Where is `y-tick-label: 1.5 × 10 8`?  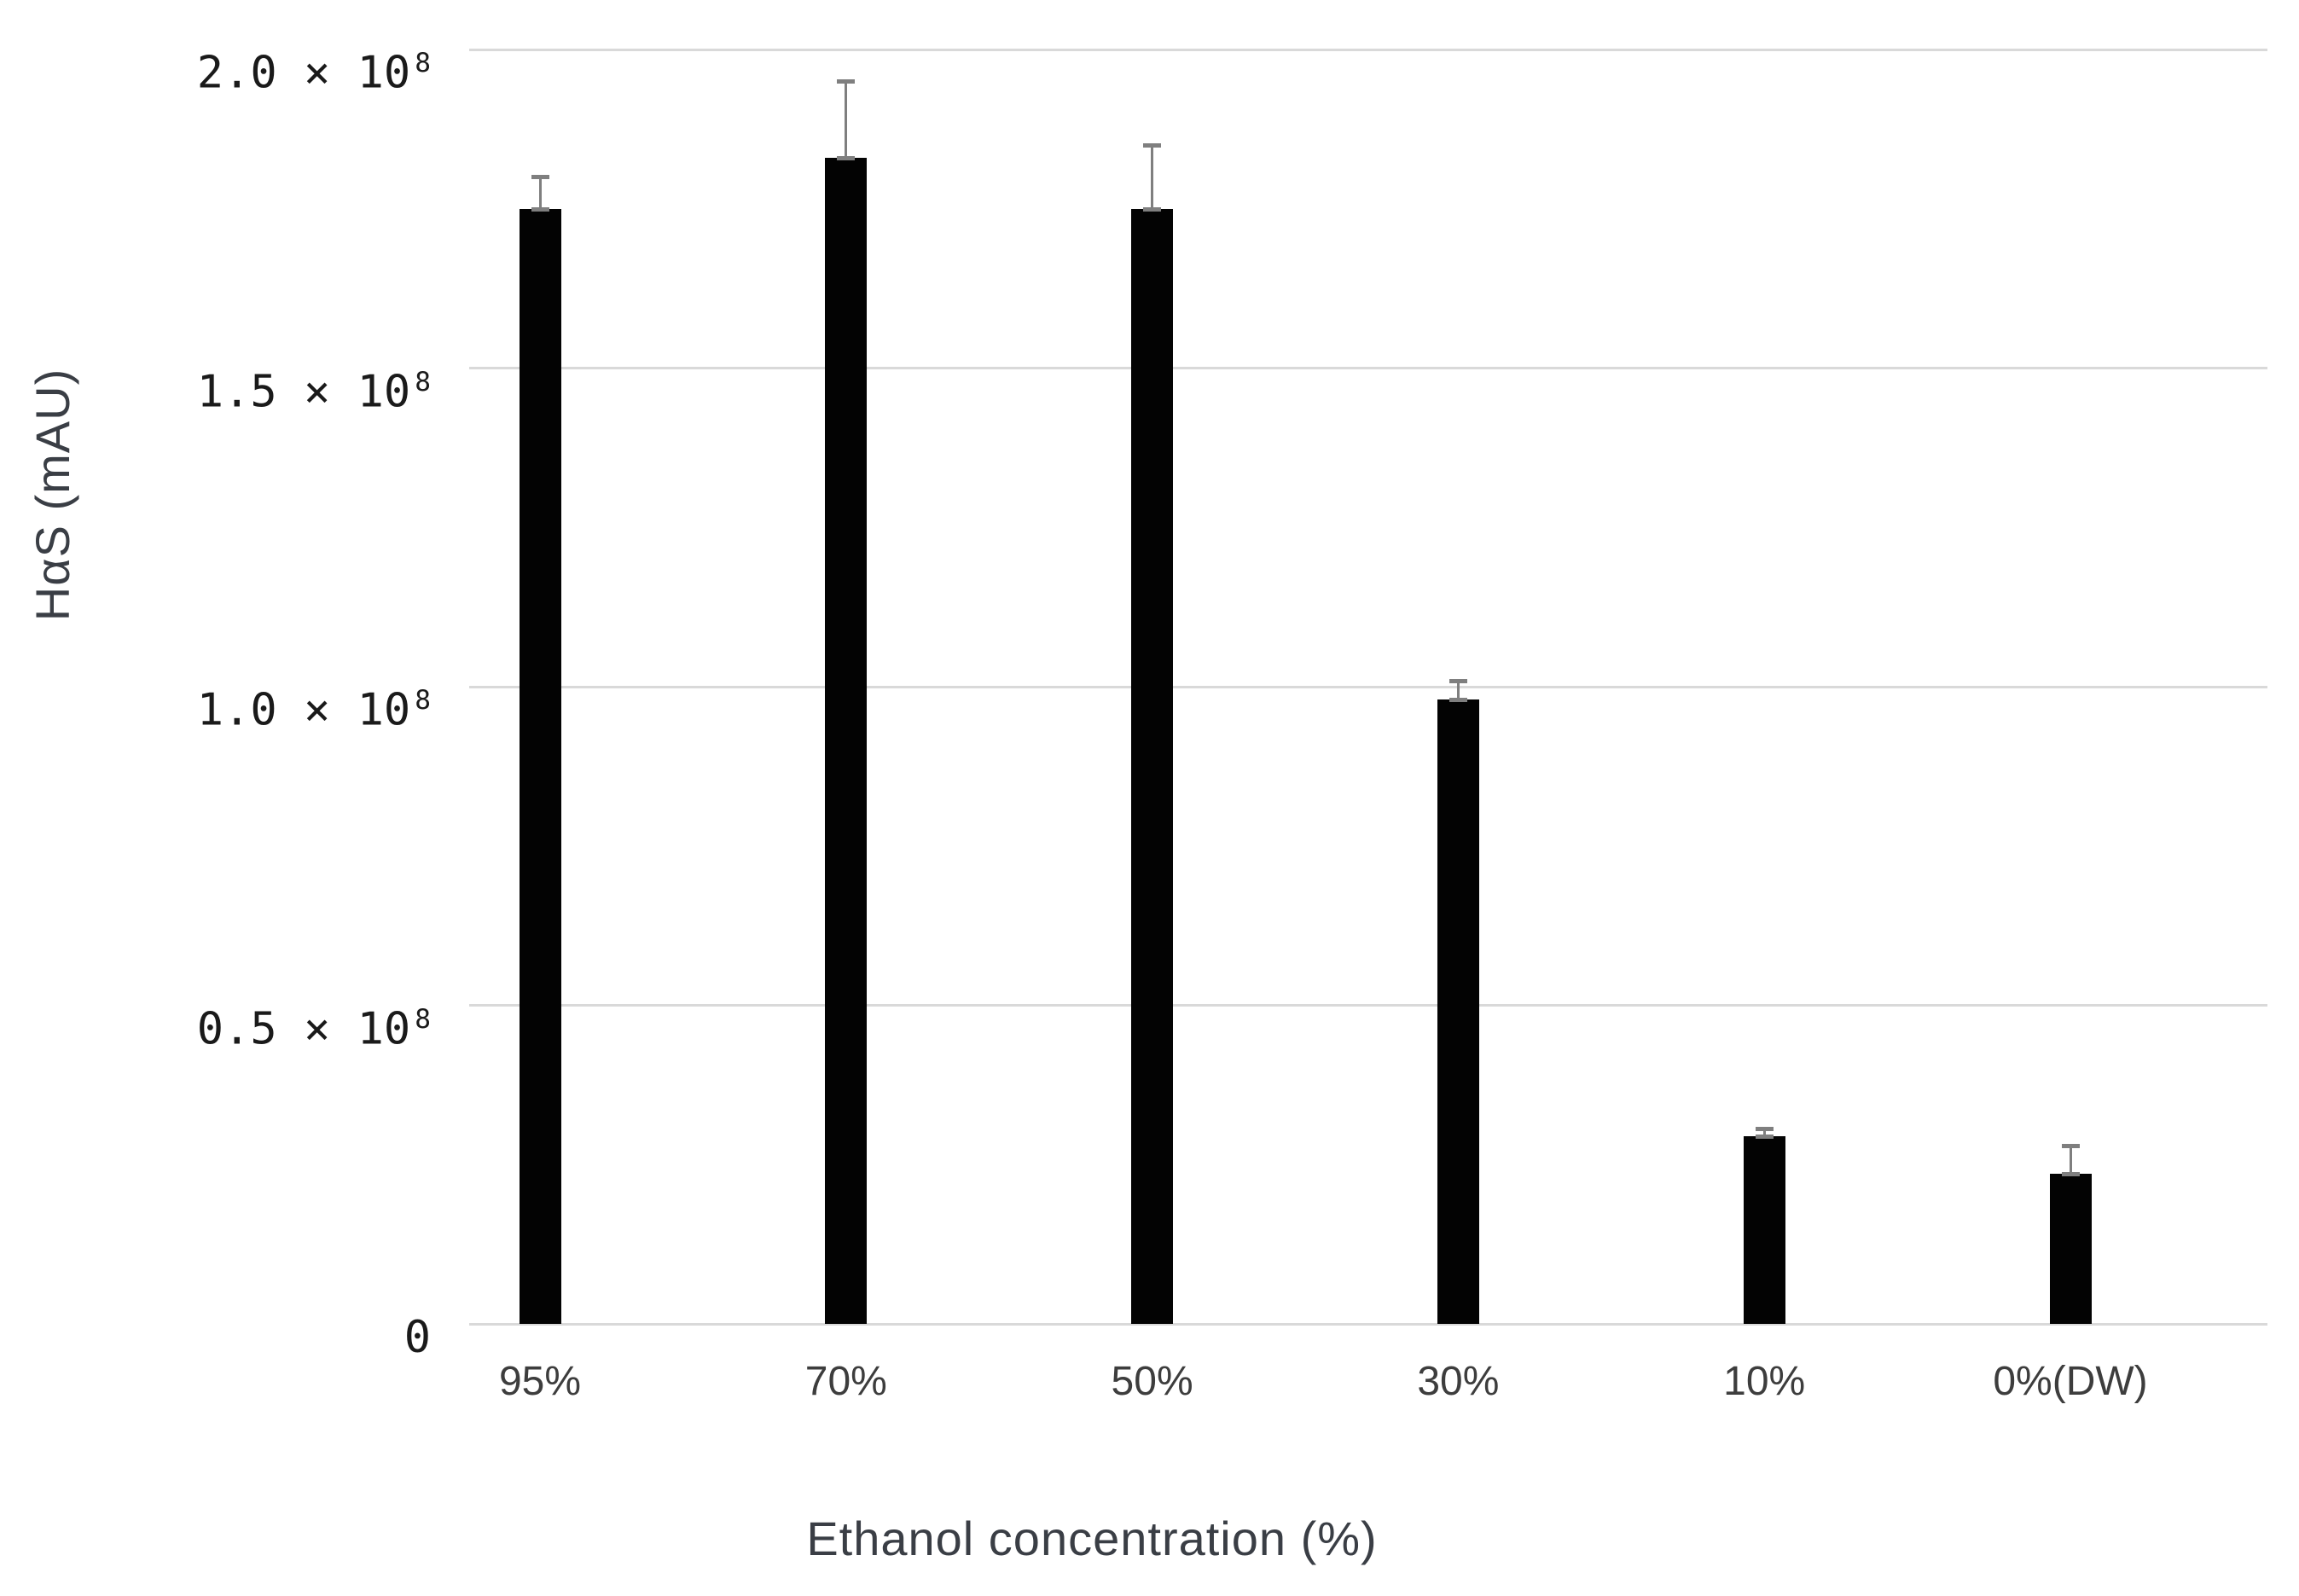
y-tick-label: 1.5 × 10 8 is located at coordinates (313, 391).